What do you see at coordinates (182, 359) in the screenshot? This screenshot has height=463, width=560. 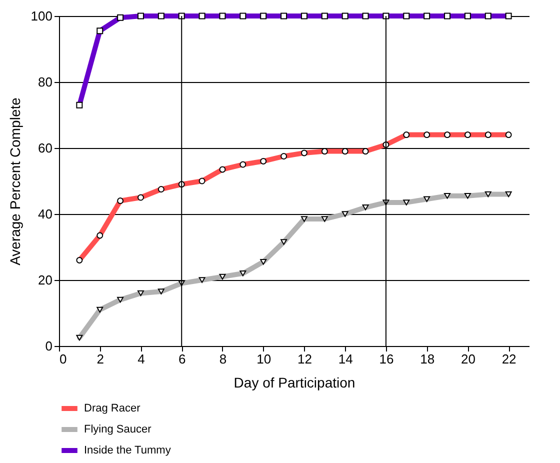 I see `x-tick-label: 6` at bounding box center [182, 359].